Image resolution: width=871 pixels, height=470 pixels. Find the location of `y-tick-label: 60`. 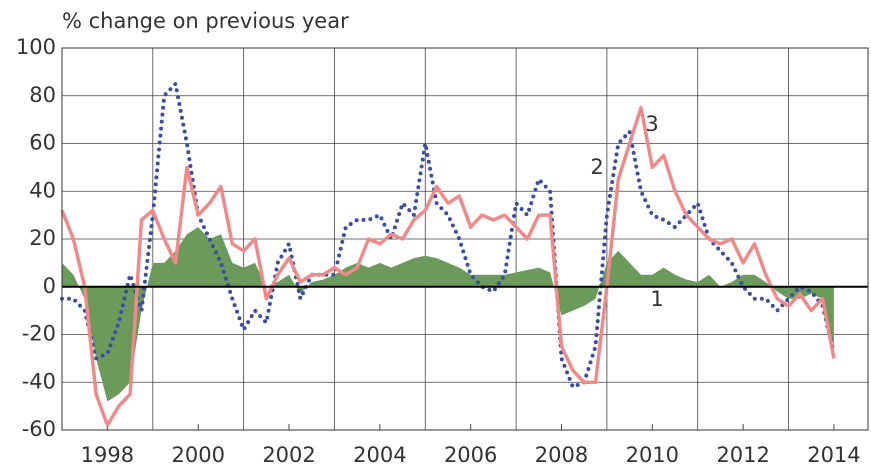

y-tick-label: 60 is located at coordinates (42, 143).